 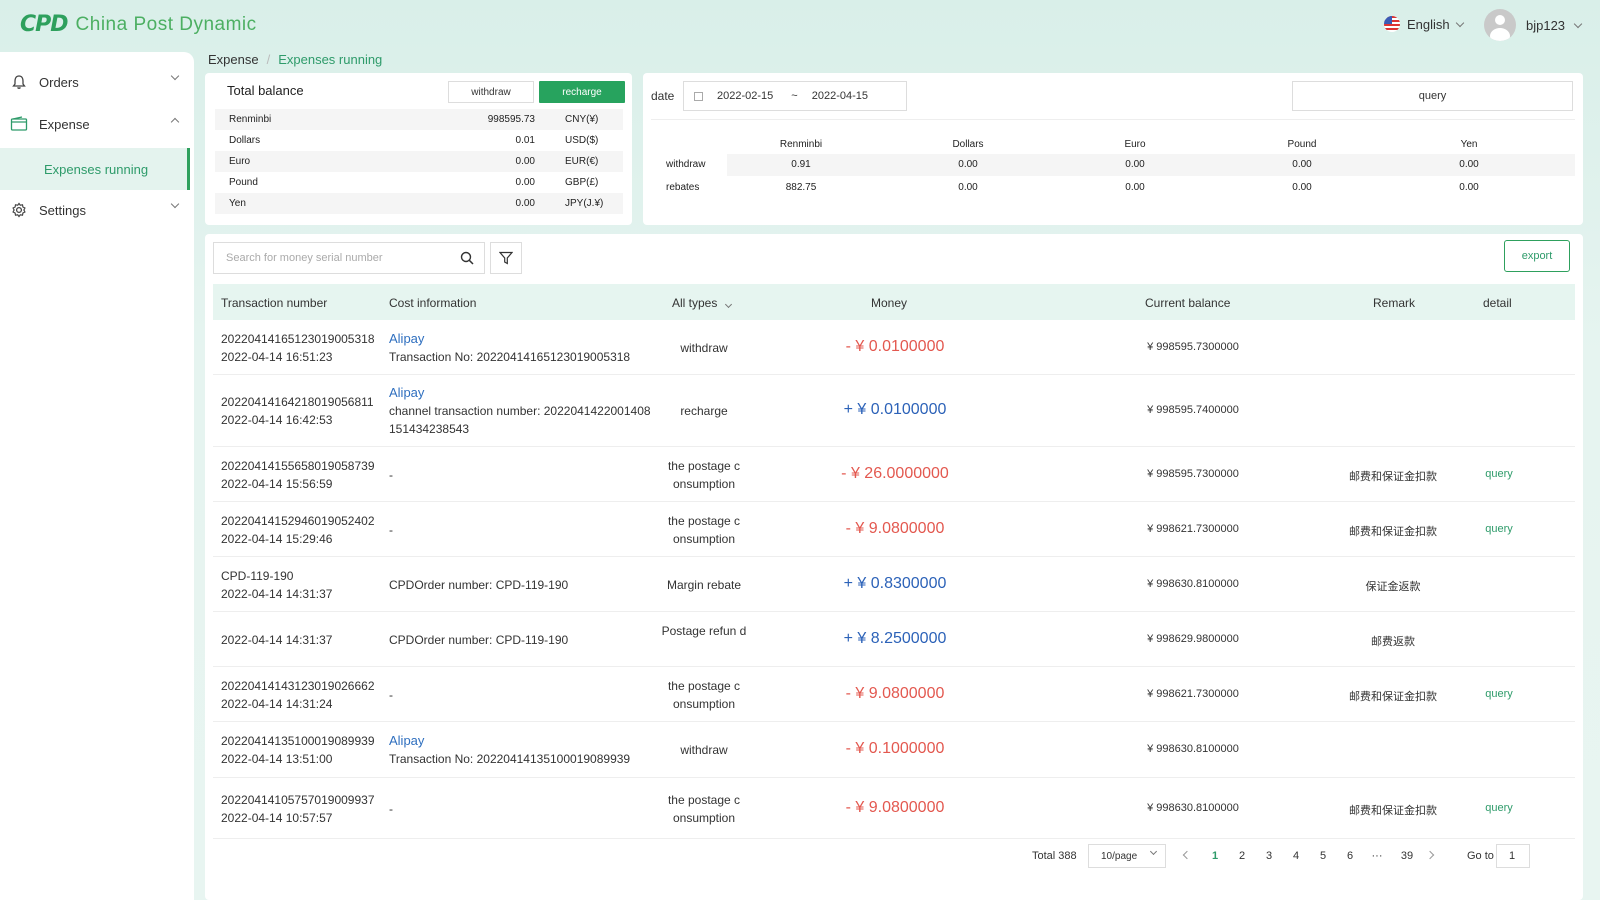 What do you see at coordinates (582, 119) in the screenshot?
I see `currency-code: CNY(¥)` at bounding box center [582, 119].